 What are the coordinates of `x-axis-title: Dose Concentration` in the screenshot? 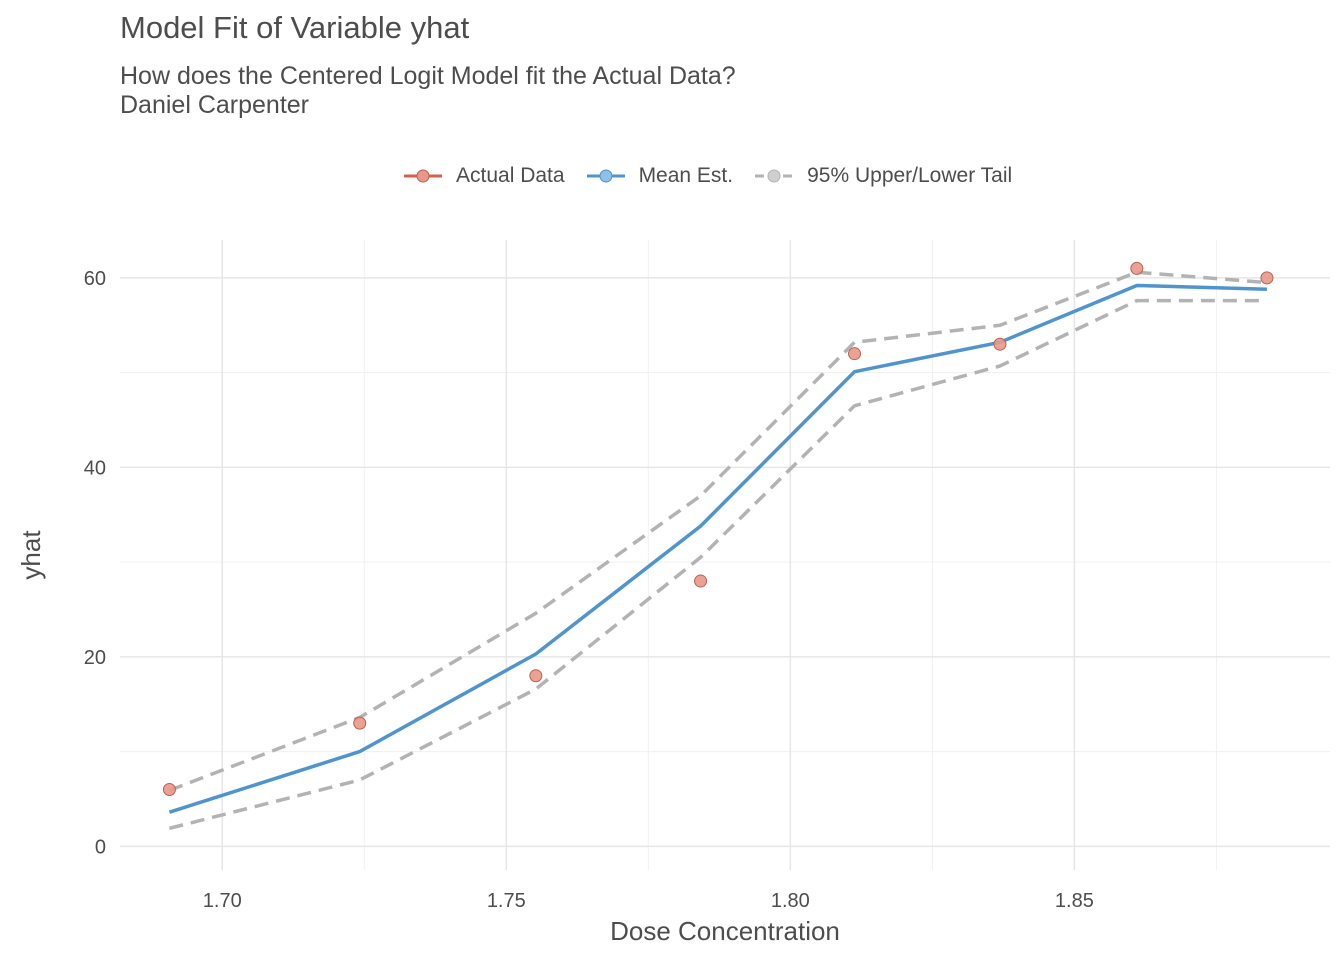 It's located at (725, 931).